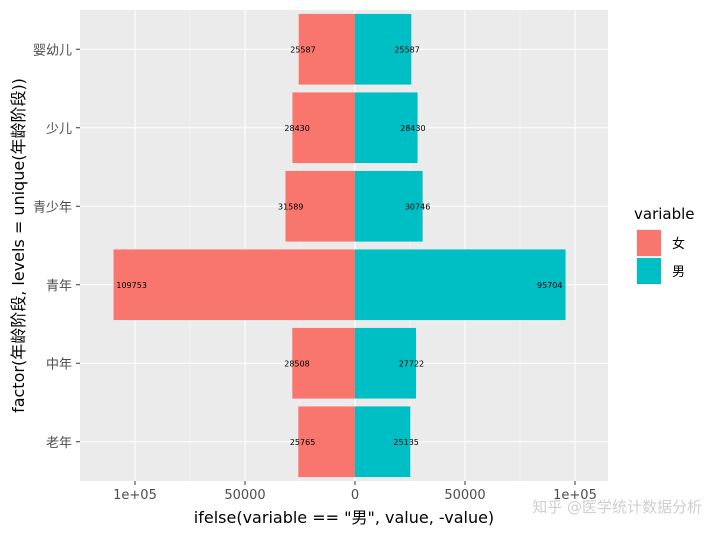  Describe the element at coordinates (323, 128) in the screenshot. I see `bar-女-少儿` at that location.